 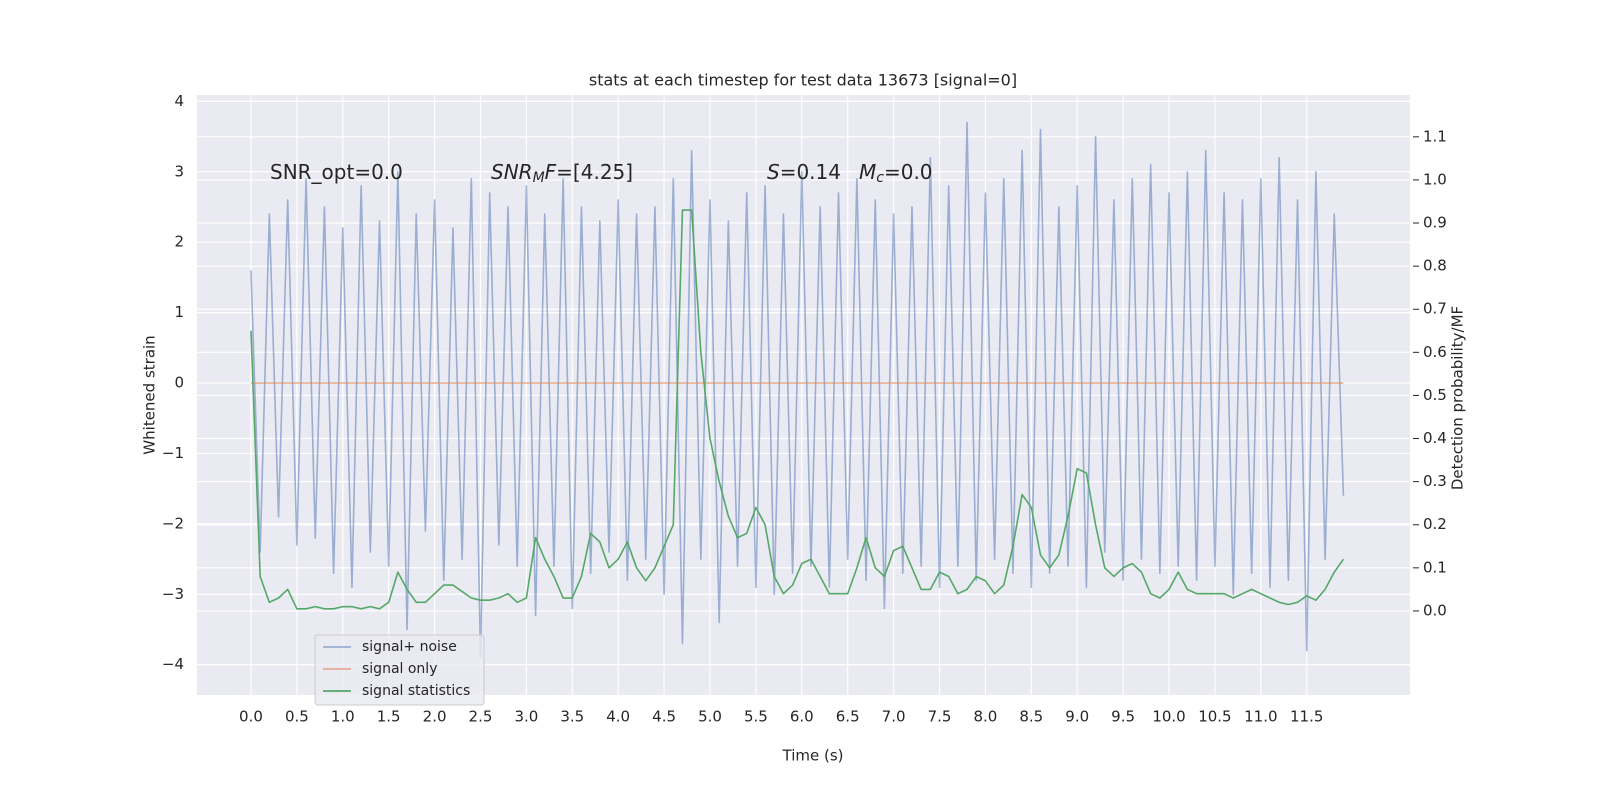 I want to click on x-tick-label: 9.5, so click(x=1123, y=717).